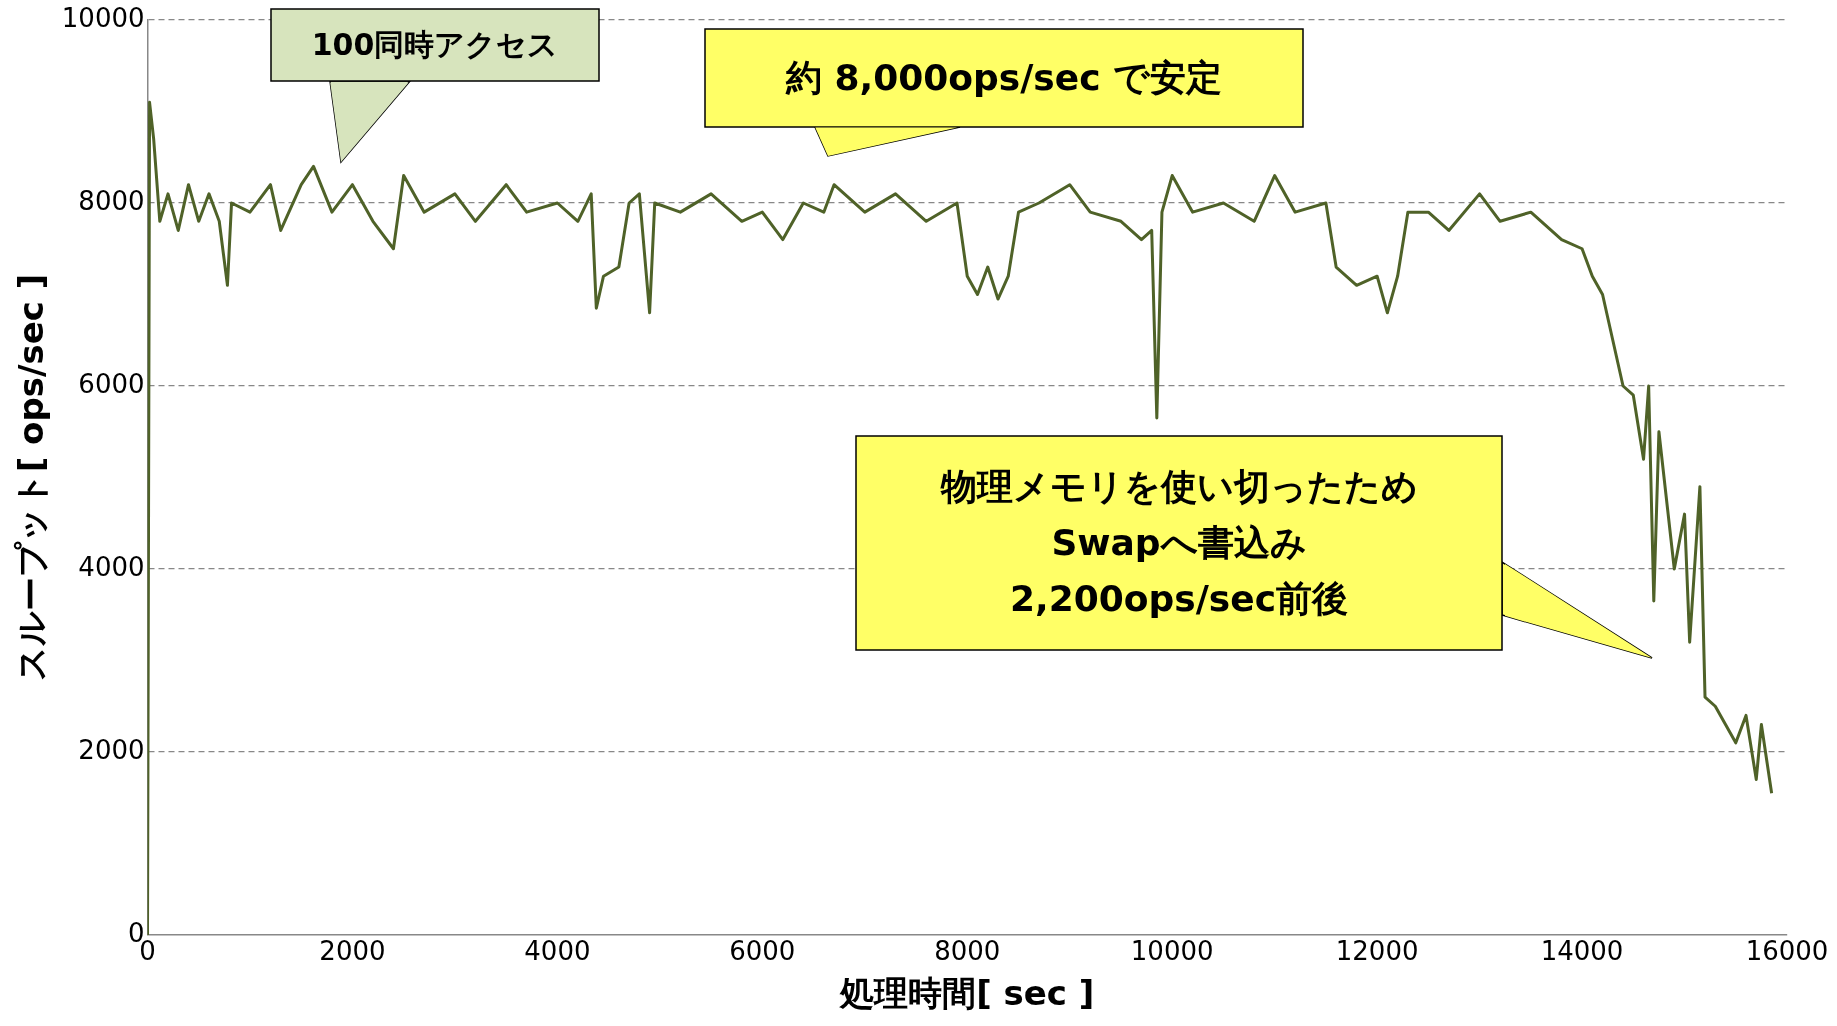 This screenshot has height=1026, width=1837. Describe the element at coordinates (1172, 951) in the screenshot. I see `x-tick-label: 10000` at that location.